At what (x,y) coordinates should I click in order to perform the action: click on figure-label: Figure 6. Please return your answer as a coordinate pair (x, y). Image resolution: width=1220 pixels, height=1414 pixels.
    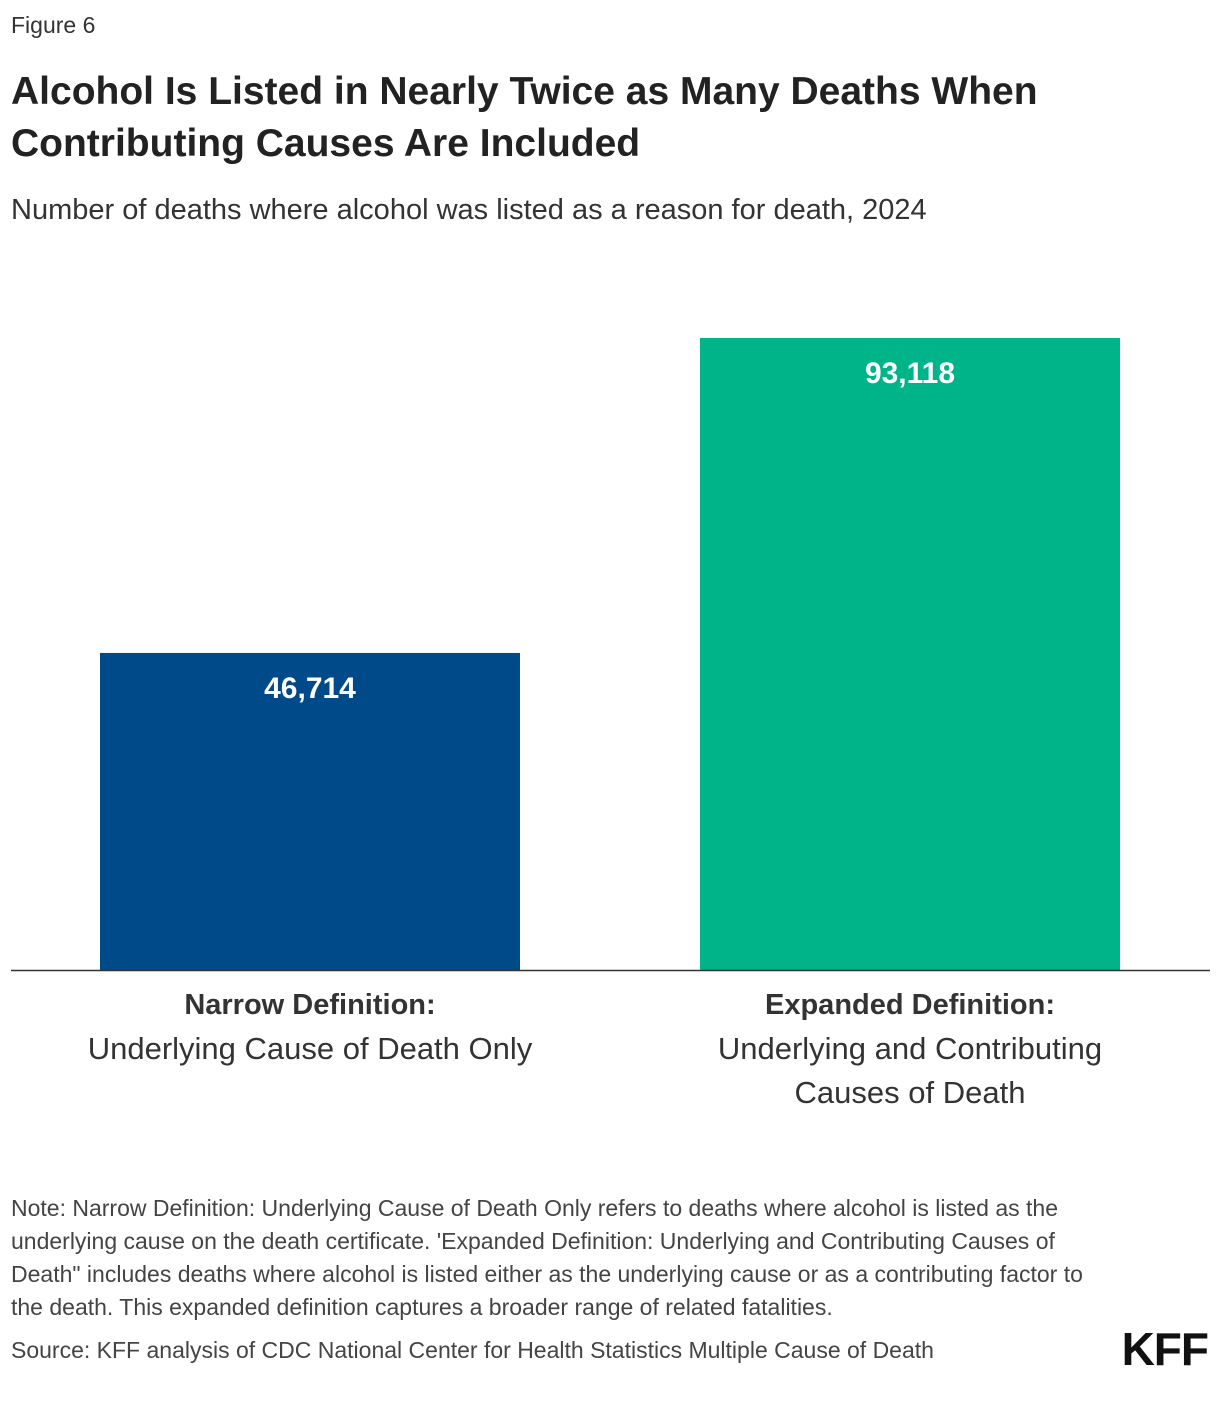
    Looking at the image, I should click on (53, 25).